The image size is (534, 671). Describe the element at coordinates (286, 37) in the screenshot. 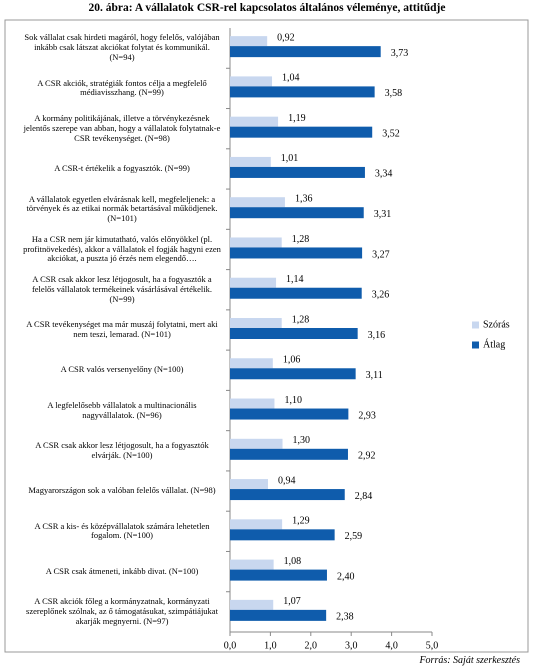

I see `value-label: 0,92` at that location.